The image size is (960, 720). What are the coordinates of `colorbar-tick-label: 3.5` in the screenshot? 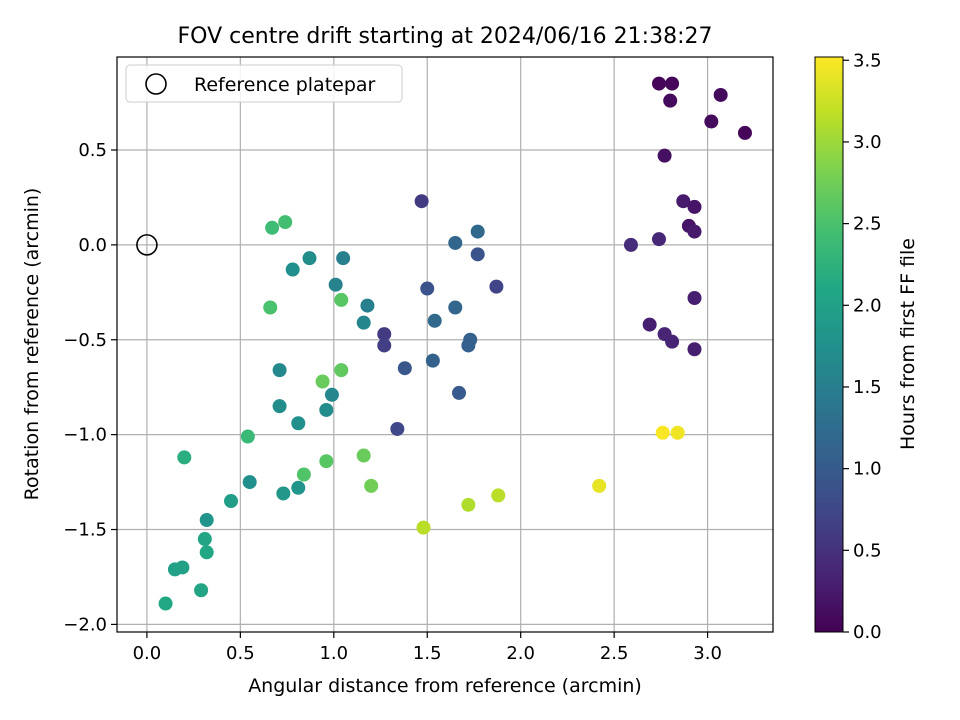 It's located at (867, 60).